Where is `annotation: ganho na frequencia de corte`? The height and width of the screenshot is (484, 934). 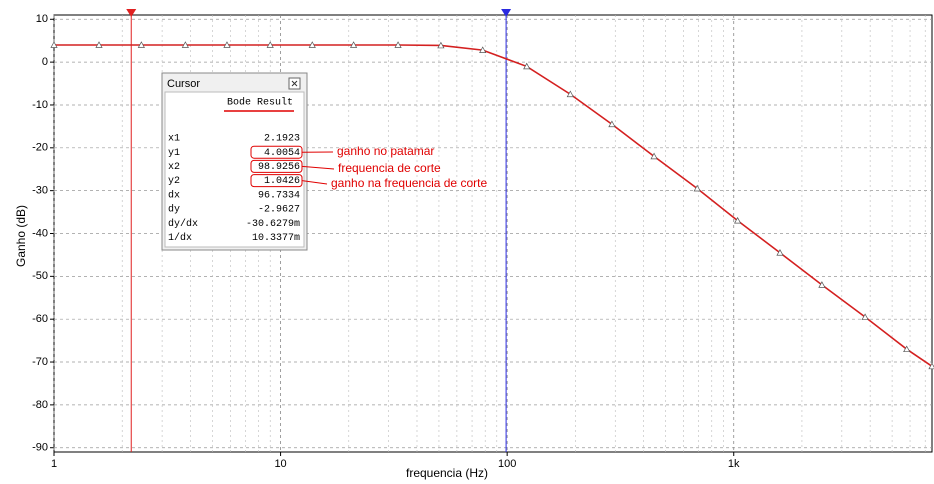 annotation: ganho na frequencia de corte is located at coordinates (409, 183).